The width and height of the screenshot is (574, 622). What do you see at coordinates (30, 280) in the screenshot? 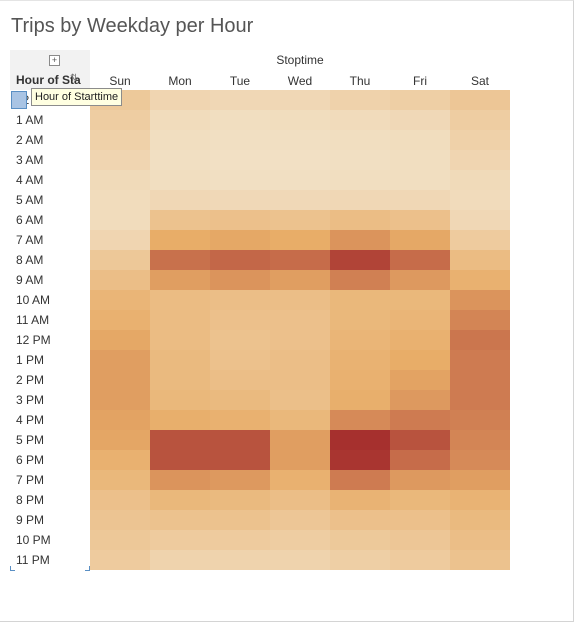
I see `row-label-9am: 9 AM` at bounding box center [30, 280].